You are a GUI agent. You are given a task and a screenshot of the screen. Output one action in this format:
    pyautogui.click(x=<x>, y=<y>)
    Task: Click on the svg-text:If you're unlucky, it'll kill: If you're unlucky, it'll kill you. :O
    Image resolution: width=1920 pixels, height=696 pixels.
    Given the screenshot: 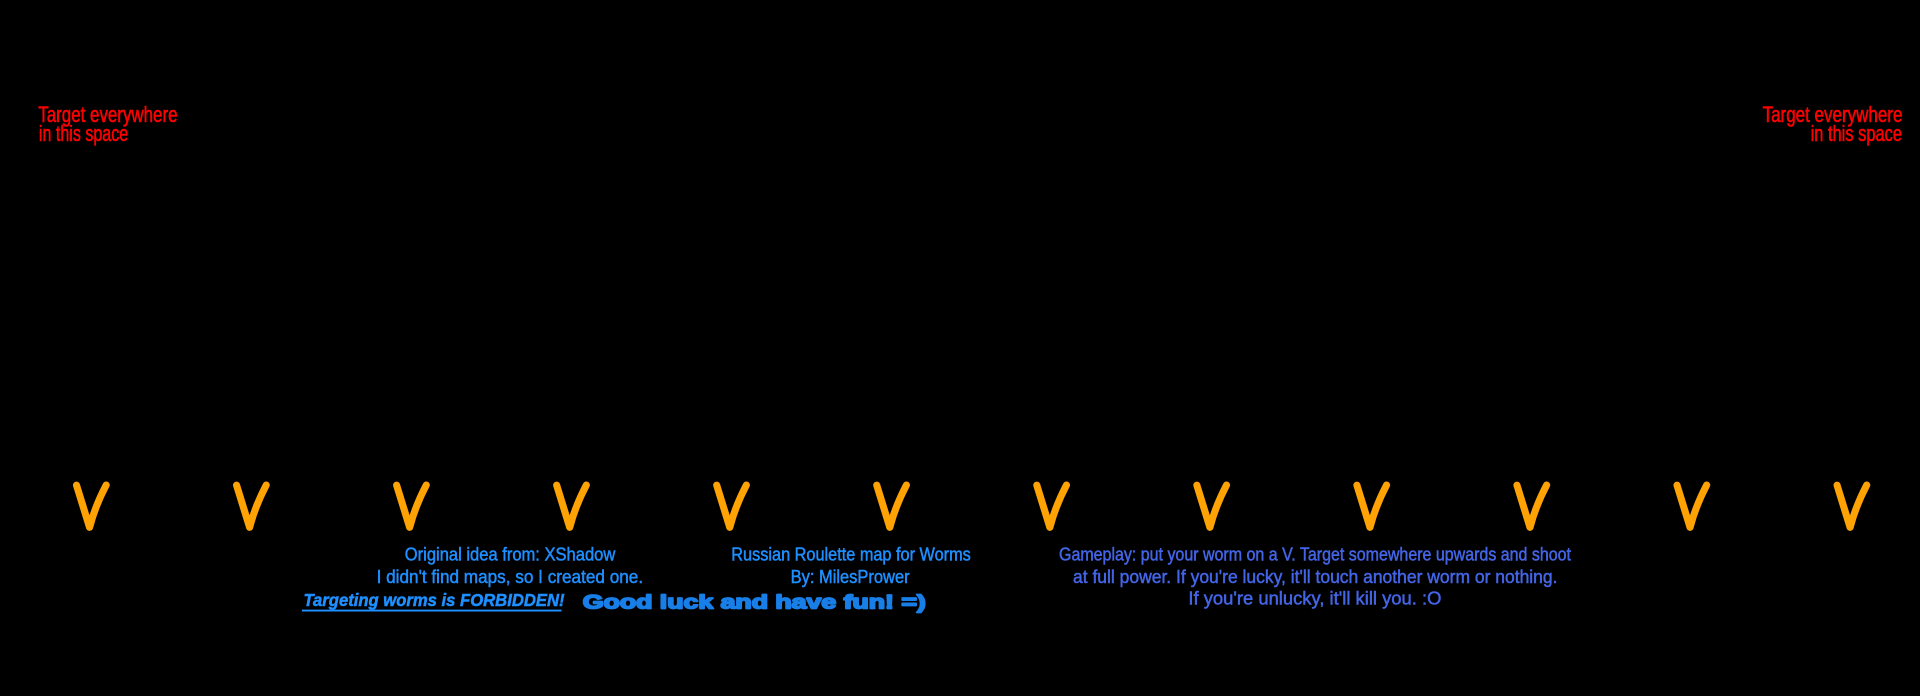 What is the action you would take?
    pyautogui.click(x=1314, y=597)
    